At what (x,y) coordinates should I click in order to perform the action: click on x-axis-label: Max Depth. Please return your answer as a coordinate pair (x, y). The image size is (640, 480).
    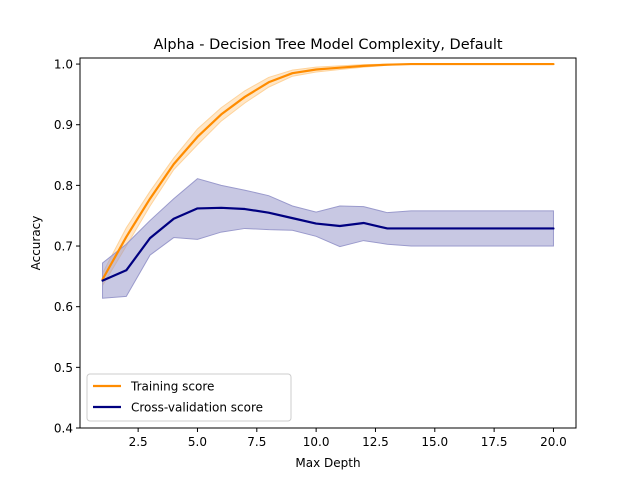
    Looking at the image, I should click on (327, 463).